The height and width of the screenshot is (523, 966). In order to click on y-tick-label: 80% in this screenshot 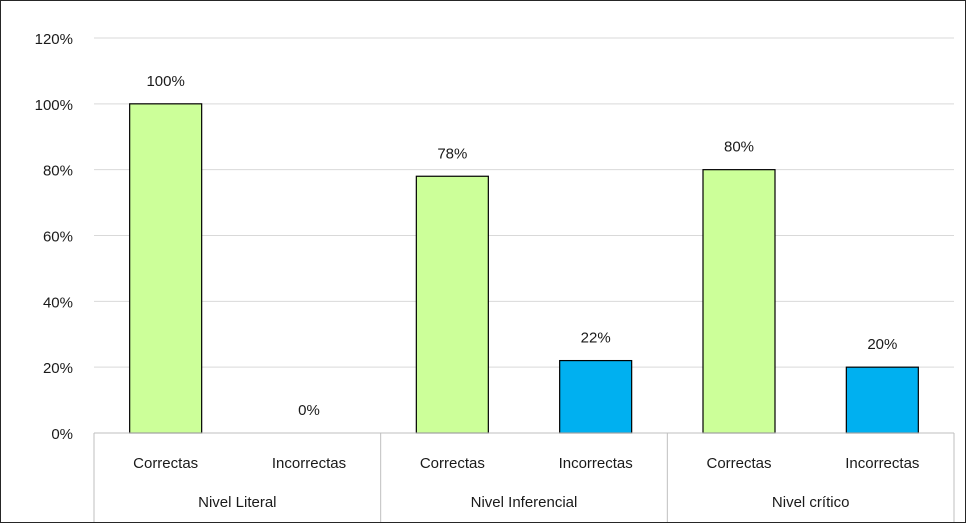, I will do `click(58, 171)`.